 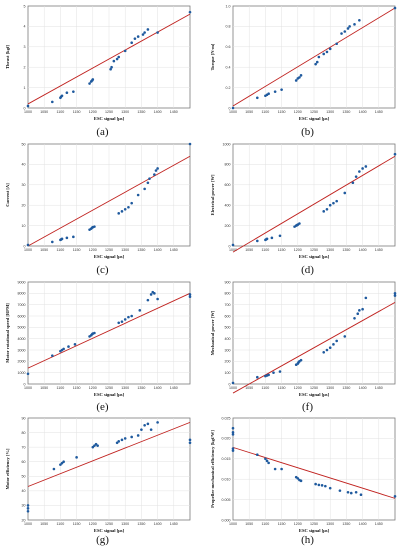 What do you see at coordinates (25, 47) in the screenshot?
I see `y-tick-label: 3` at bounding box center [25, 47].